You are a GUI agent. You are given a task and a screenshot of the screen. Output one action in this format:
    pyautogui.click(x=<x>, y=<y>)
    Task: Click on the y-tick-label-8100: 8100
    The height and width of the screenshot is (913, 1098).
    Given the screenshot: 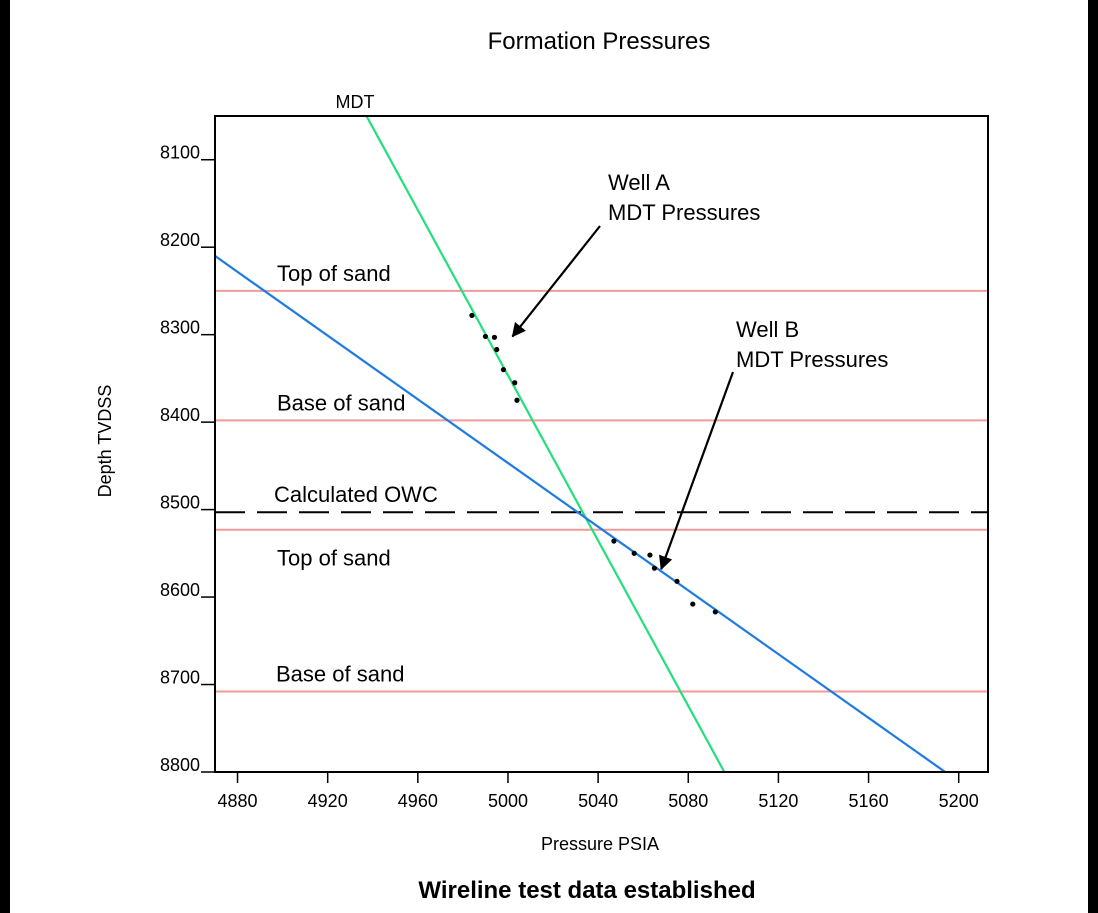 What is the action you would take?
    pyautogui.click(x=180, y=153)
    